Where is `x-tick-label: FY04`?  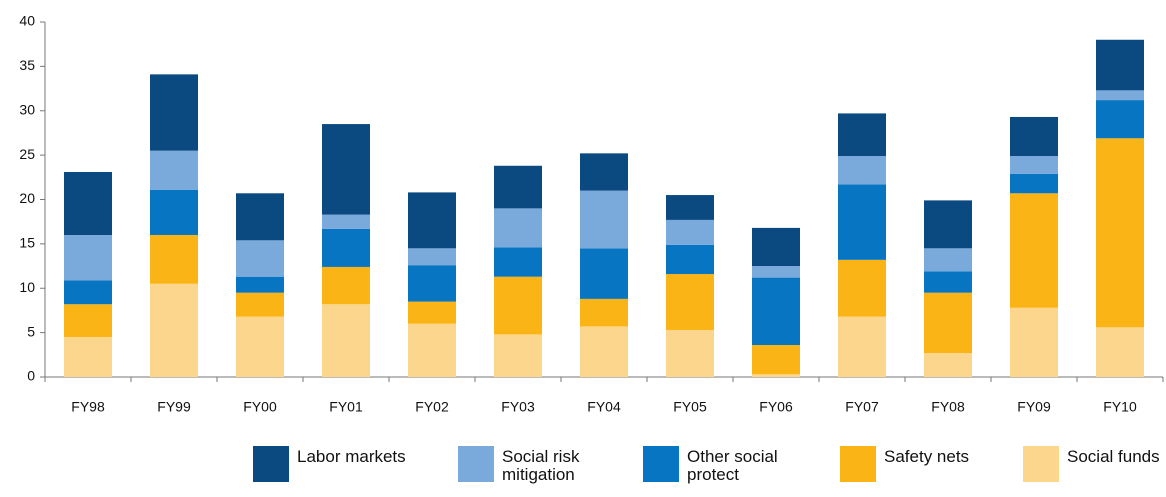 x-tick-label: FY04 is located at coordinates (604, 407).